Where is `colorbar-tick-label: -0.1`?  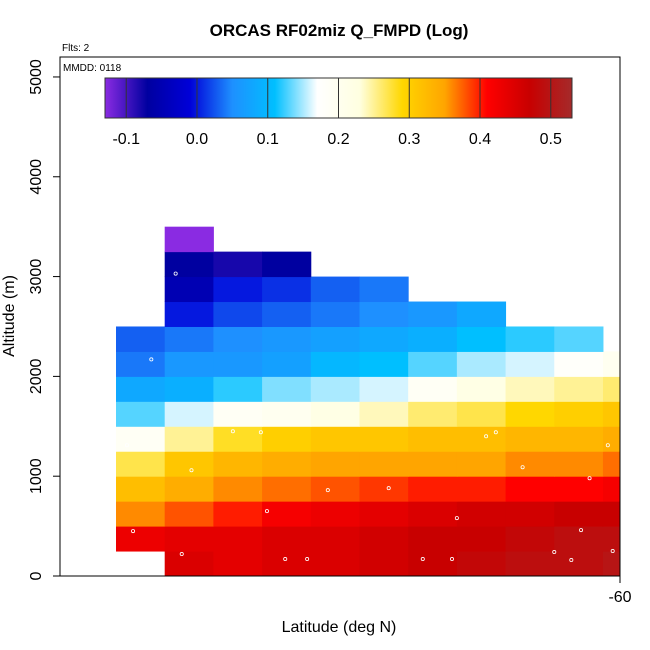 colorbar-tick-label: -0.1 is located at coordinates (126, 139).